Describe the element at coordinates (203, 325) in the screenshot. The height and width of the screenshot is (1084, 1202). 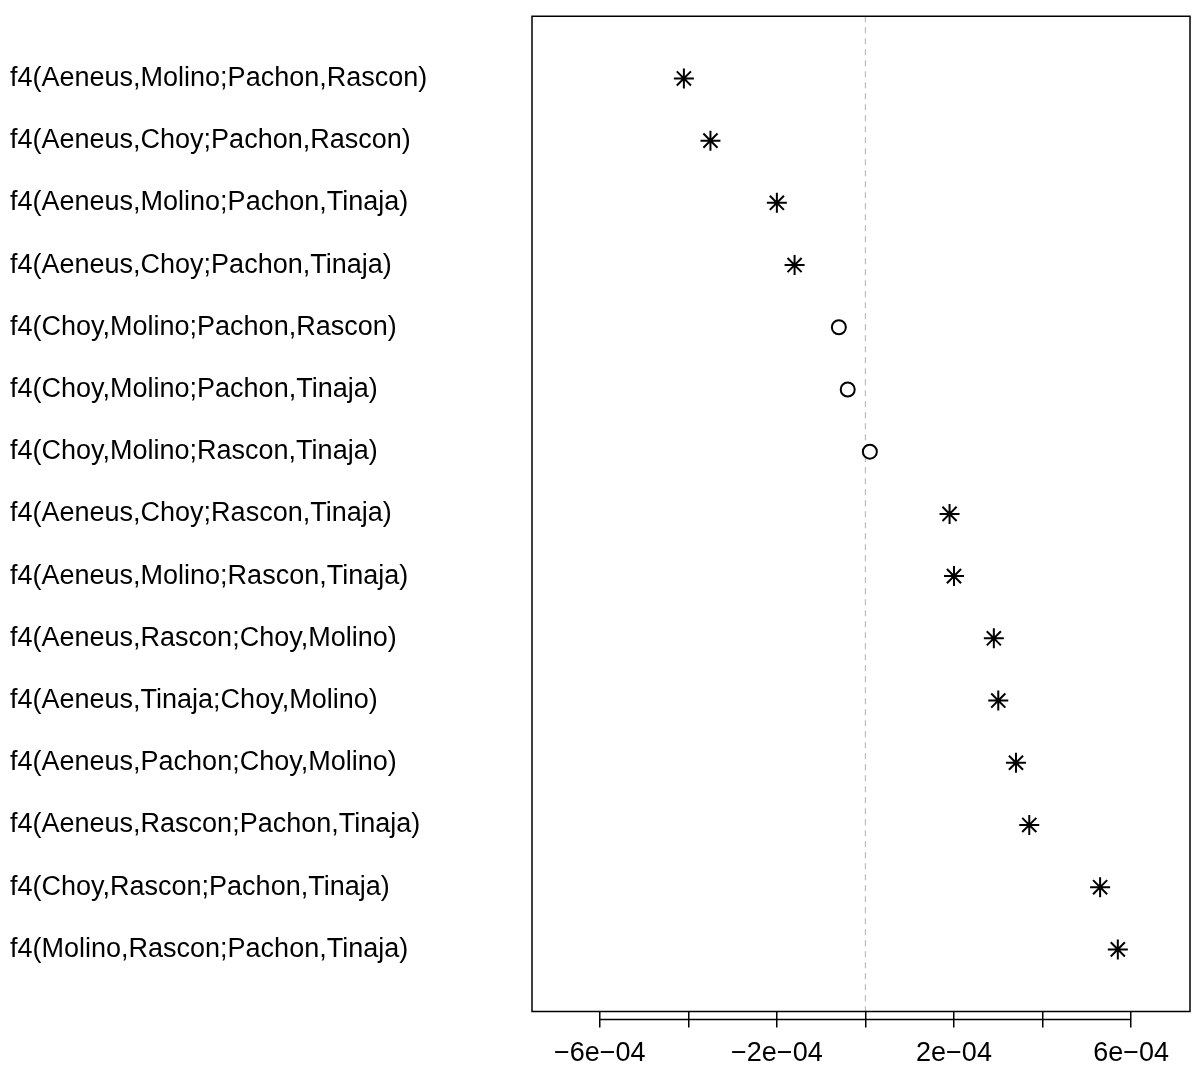
I see `y-tick-label: f4(Choy,Molino;Pachon,Rascon)` at that location.